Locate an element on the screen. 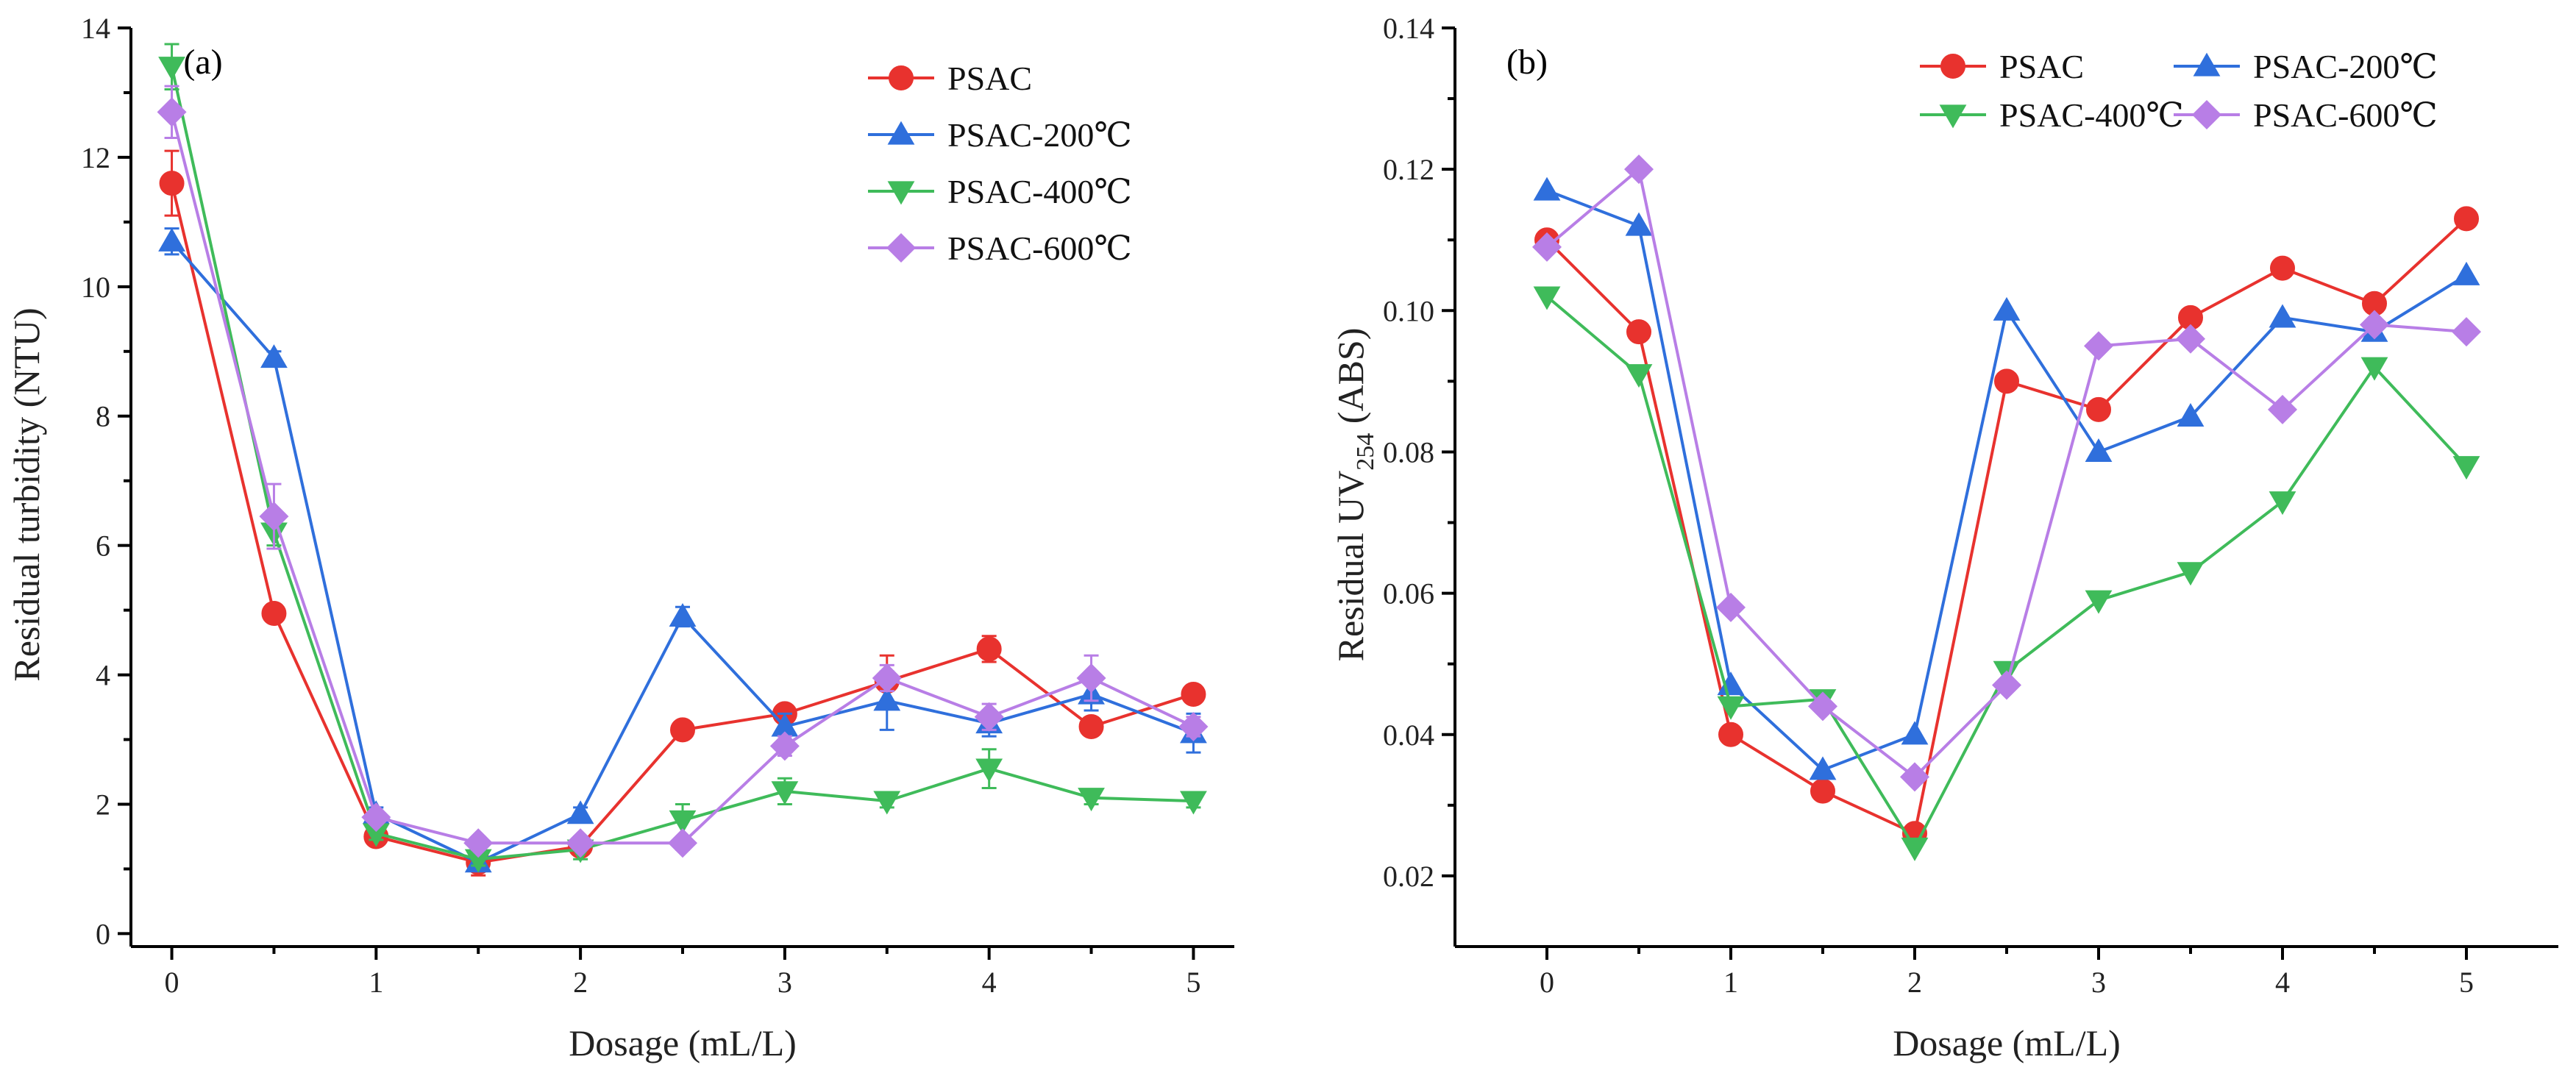 The height and width of the screenshot is (1076, 2576). legend-label-psac: PSAC is located at coordinates (989, 78).